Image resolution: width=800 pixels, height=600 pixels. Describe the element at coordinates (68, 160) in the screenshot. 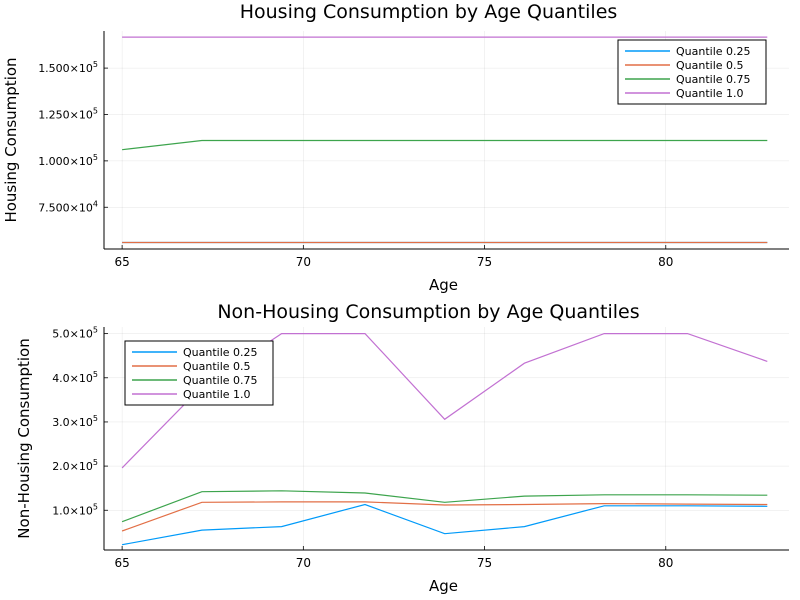

I see `y-tick-label: 1.000×10⁵` at that location.